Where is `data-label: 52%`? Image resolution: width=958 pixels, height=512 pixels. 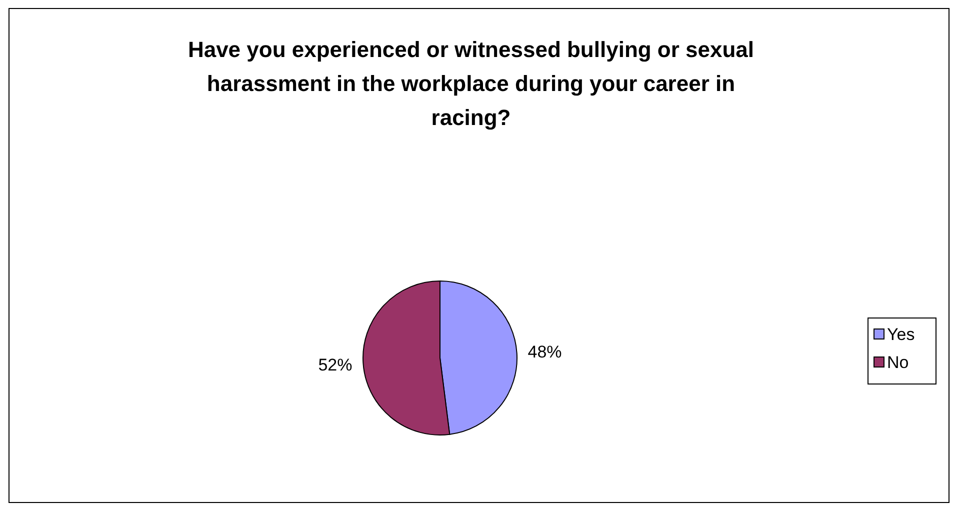
data-label: 52% is located at coordinates (335, 365).